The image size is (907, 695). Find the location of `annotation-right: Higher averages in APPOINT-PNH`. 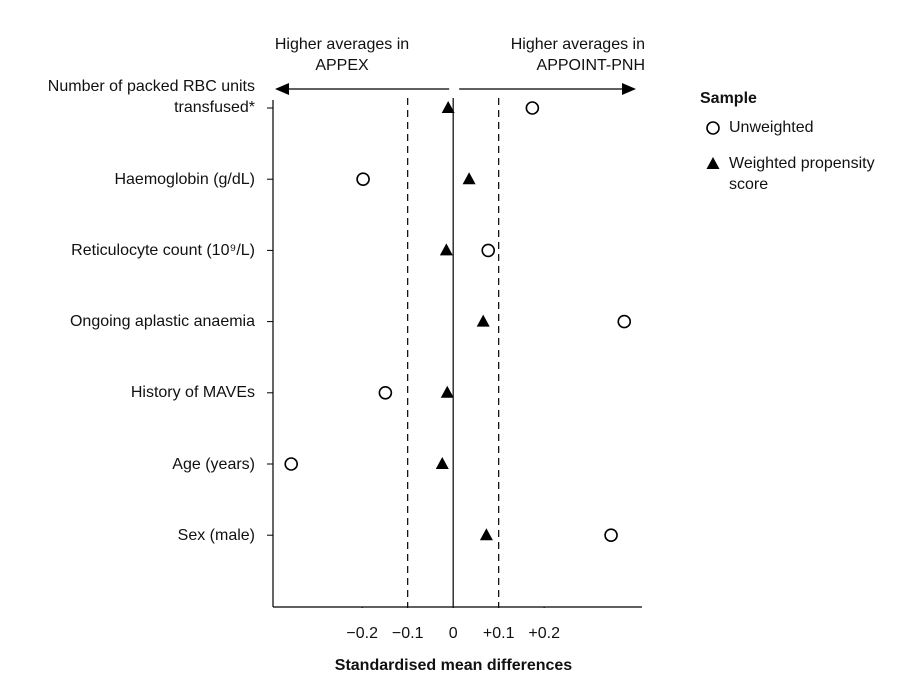

annotation-right: Higher averages in APPOINT-PNH is located at coordinates (577, 55).